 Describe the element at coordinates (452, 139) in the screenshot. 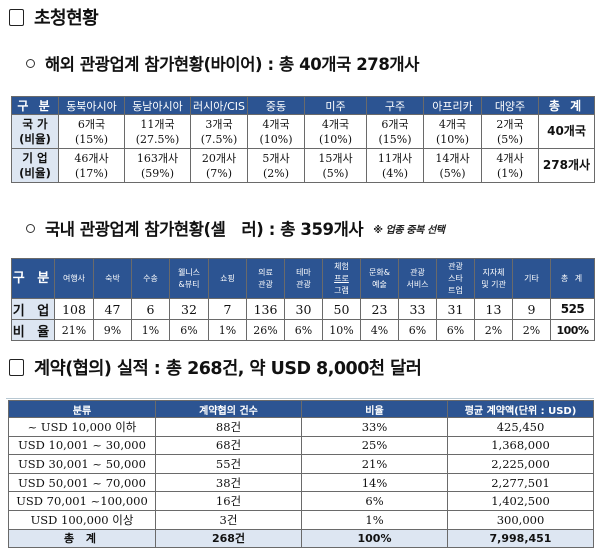

I see `cell-ratio: (10%)` at that location.